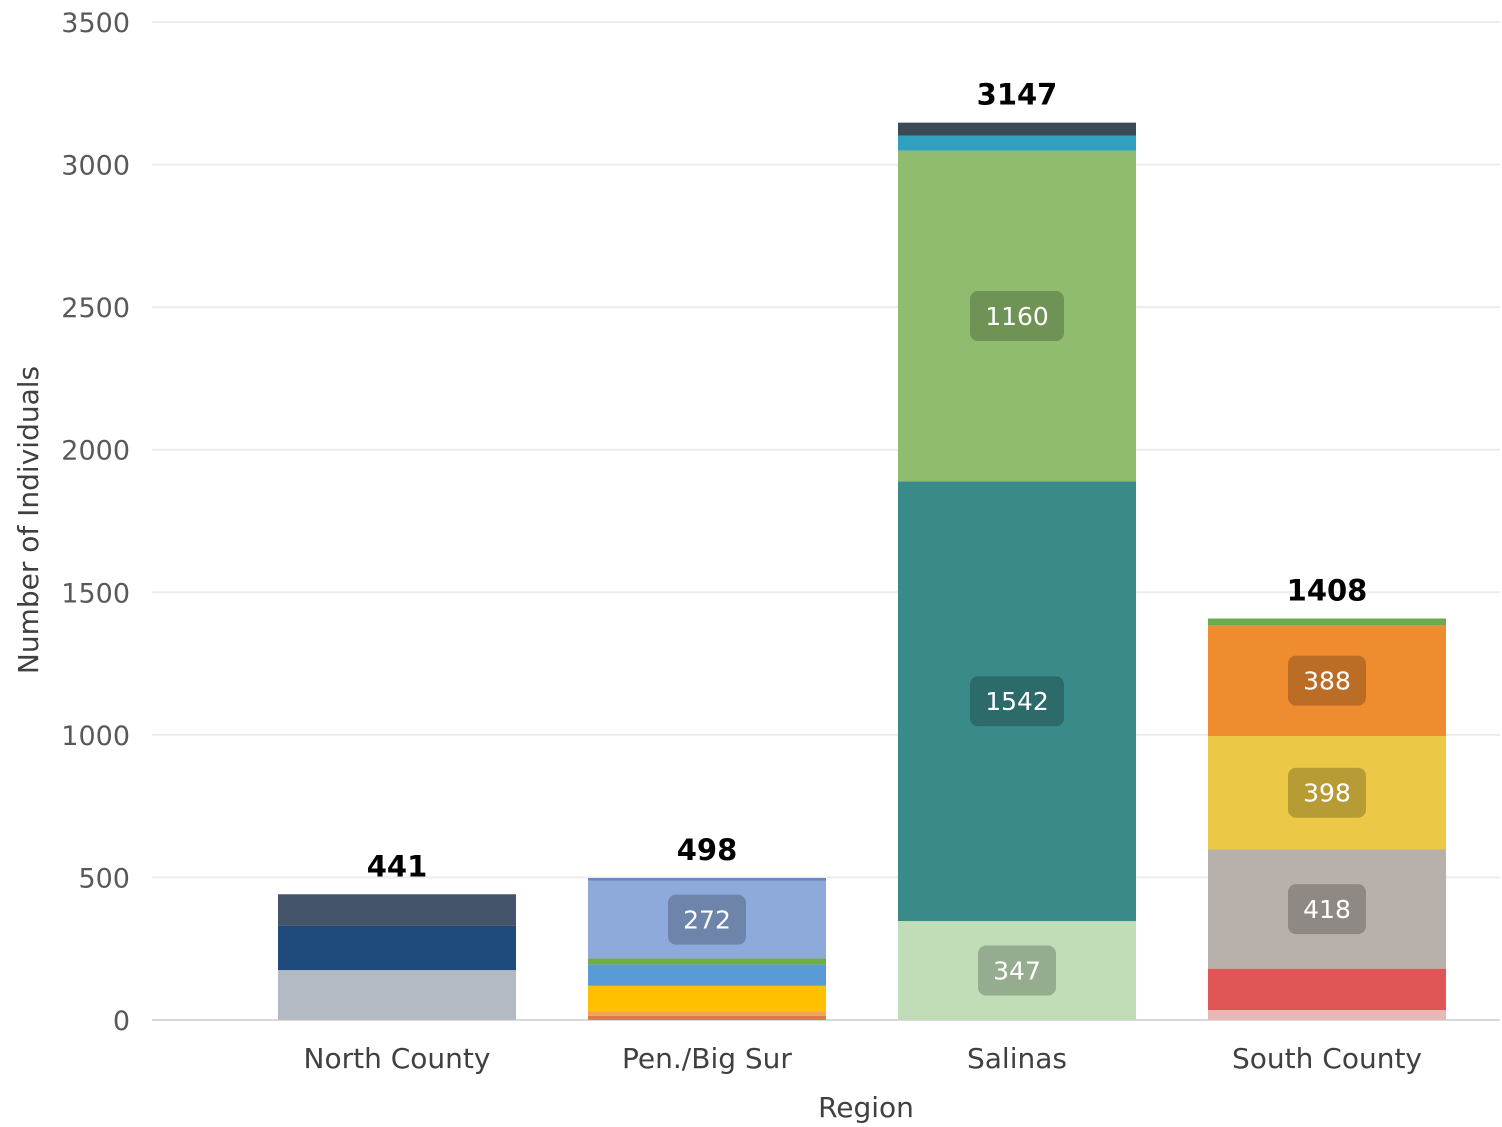  I want to click on segment-data-label: 1542, so click(1017, 701).